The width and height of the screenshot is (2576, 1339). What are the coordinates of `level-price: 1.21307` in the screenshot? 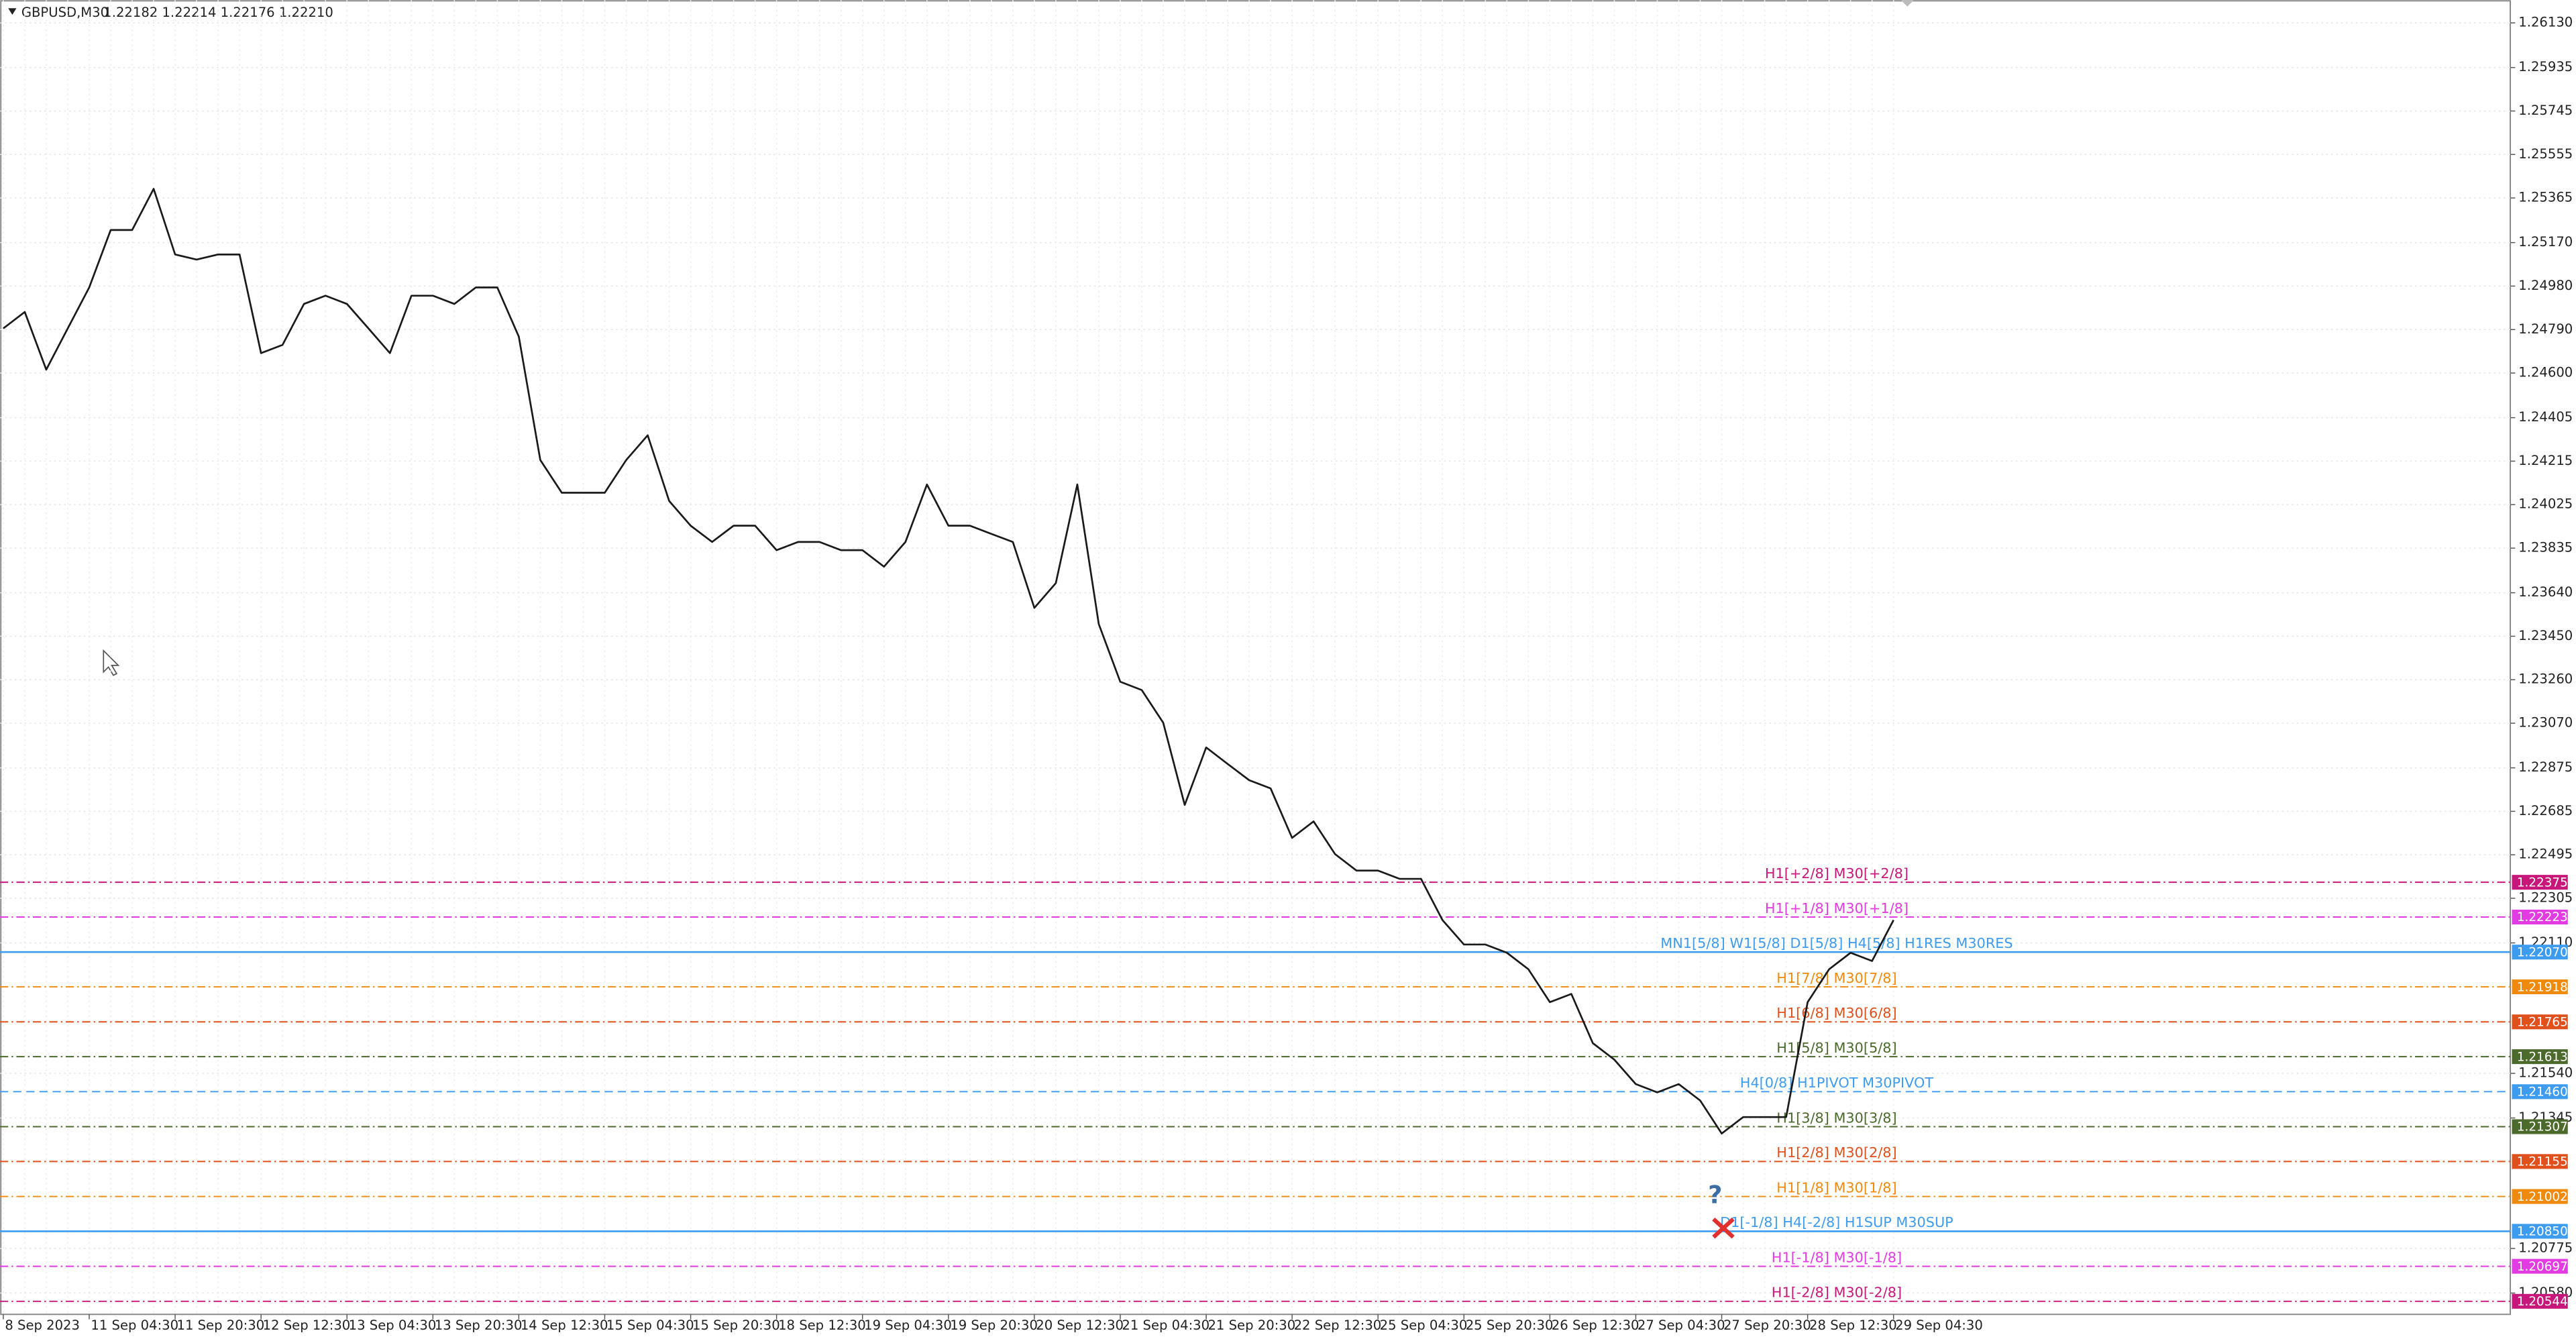 It's located at (2542, 1127).